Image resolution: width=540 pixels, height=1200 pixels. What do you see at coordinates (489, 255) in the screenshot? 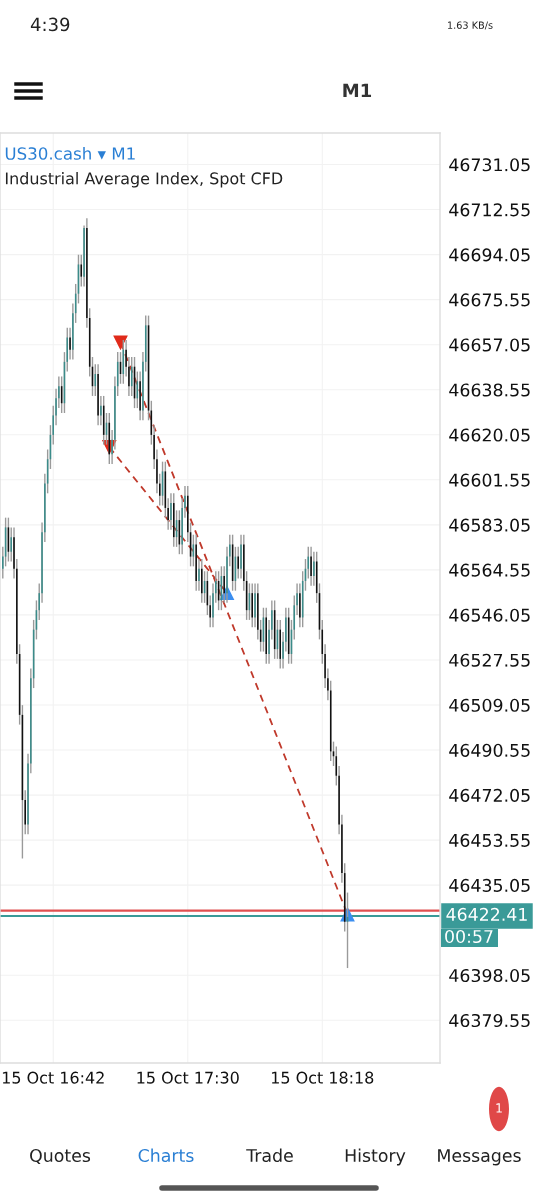
I see `y-tick-label: 46694.05` at bounding box center [489, 255].